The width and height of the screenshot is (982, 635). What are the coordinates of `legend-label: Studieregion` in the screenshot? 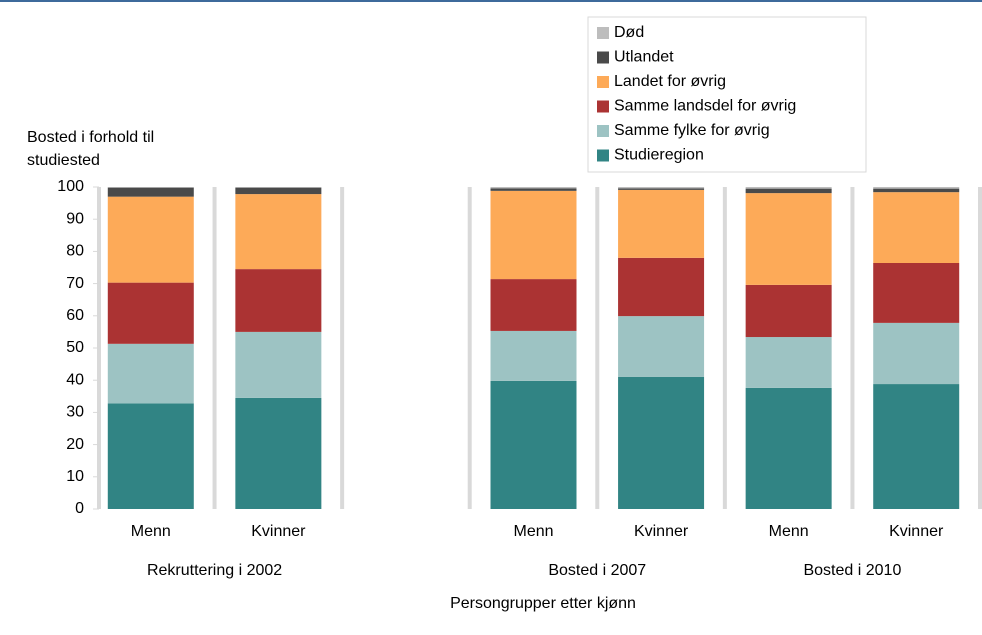 It's located at (659, 155).